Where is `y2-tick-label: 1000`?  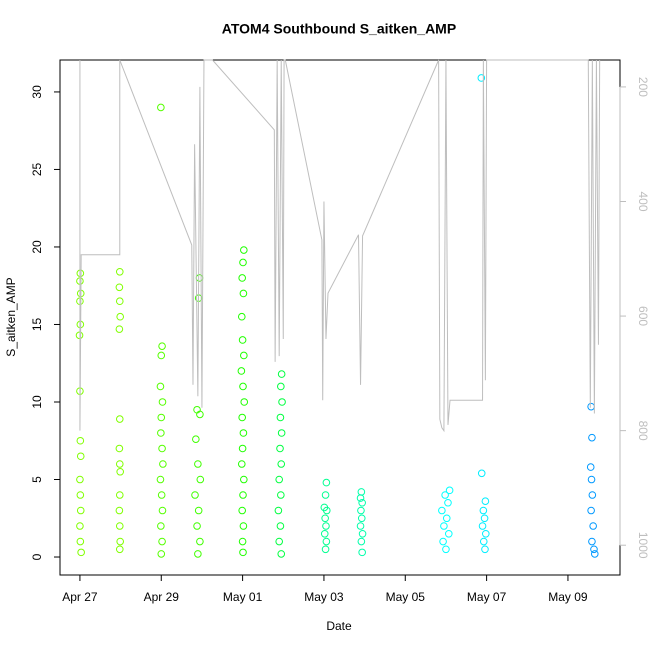
y2-tick-label: 1000 is located at coordinates (643, 545).